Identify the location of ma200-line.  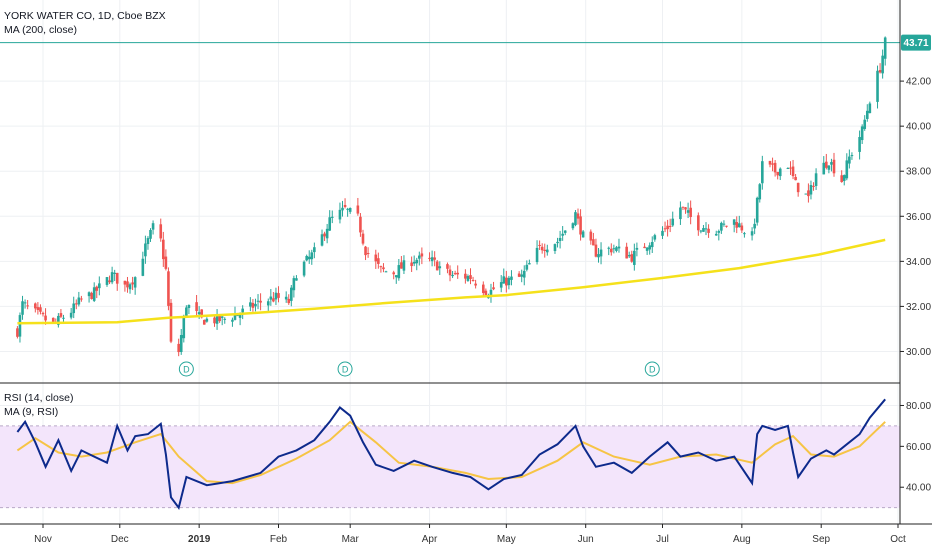
(451, 281).